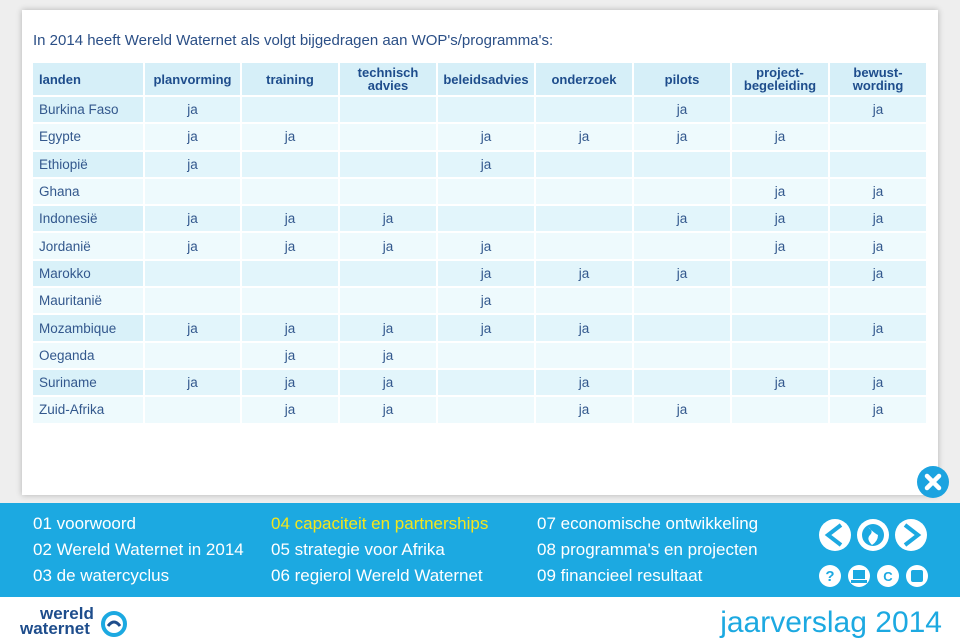 The width and height of the screenshot is (960, 642). What do you see at coordinates (89, 383) in the screenshot?
I see `country-cell: Suriname` at bounding box center [89, 383].